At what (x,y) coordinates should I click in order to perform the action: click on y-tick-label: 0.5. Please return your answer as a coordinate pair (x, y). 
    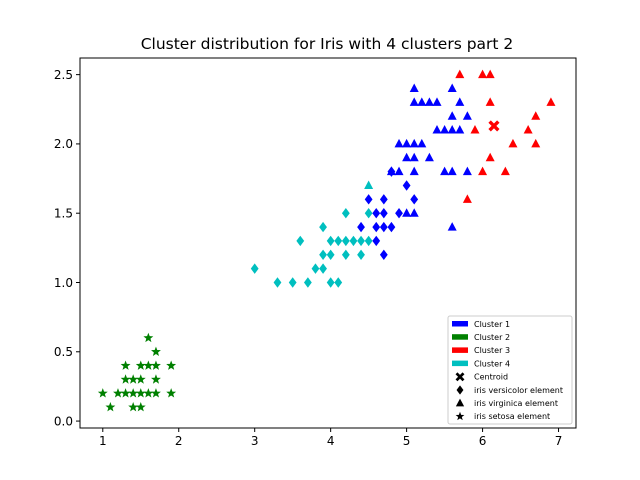
    Looking at the image, I should click on (63, 352).